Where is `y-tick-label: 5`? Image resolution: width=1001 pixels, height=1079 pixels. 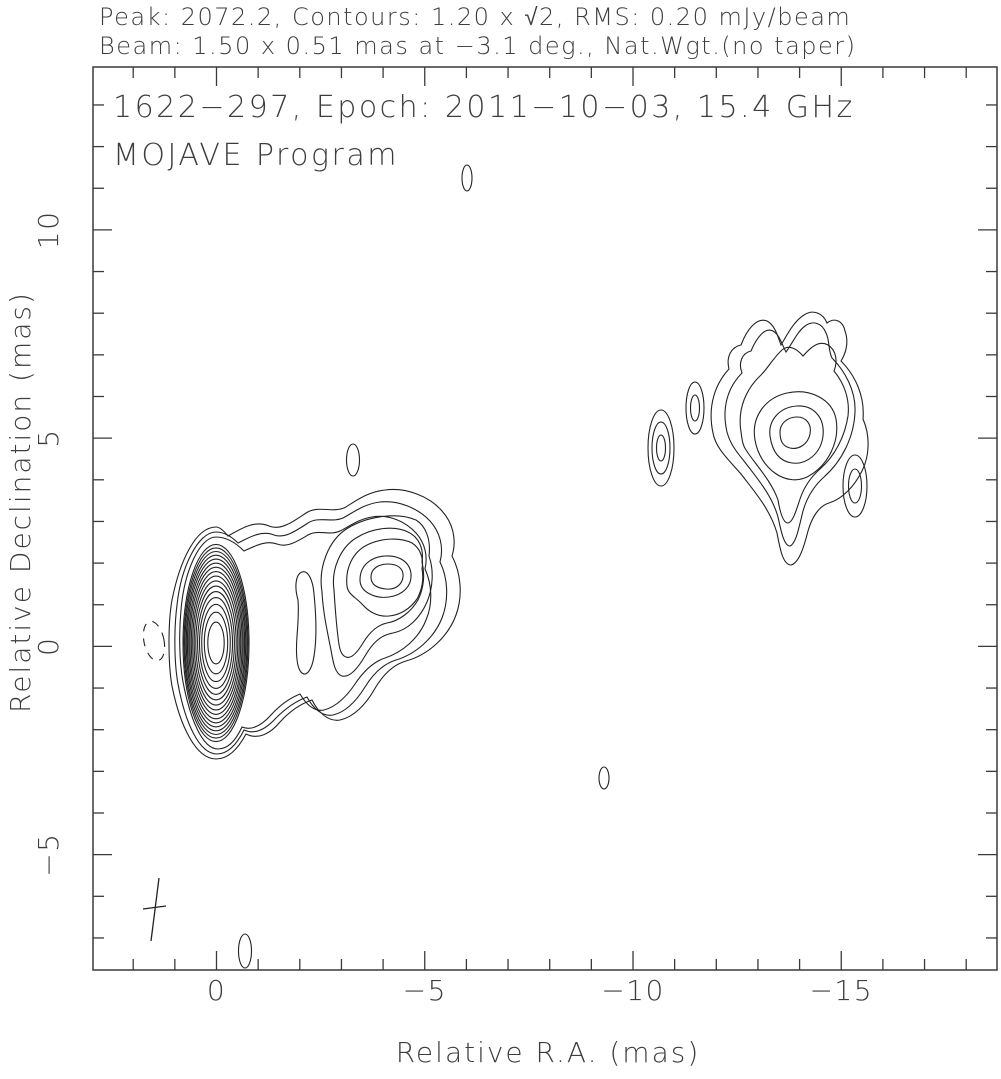
y-tick-label: 5 is located at coordinates (48, 437).